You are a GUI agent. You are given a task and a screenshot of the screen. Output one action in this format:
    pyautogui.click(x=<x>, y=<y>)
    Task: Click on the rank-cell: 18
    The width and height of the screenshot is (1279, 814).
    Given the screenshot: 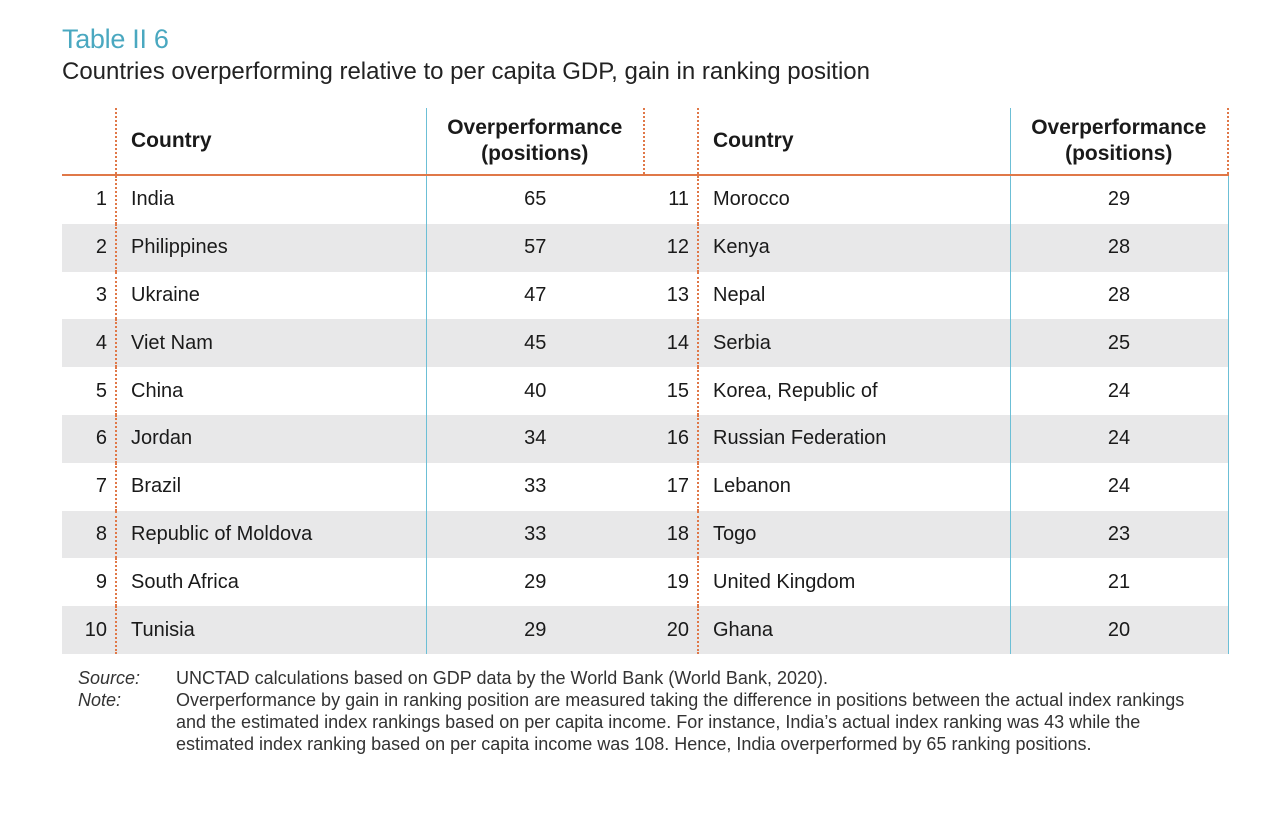 What is the action you would take?
    pyautogui.click(x=671, y=534)
    